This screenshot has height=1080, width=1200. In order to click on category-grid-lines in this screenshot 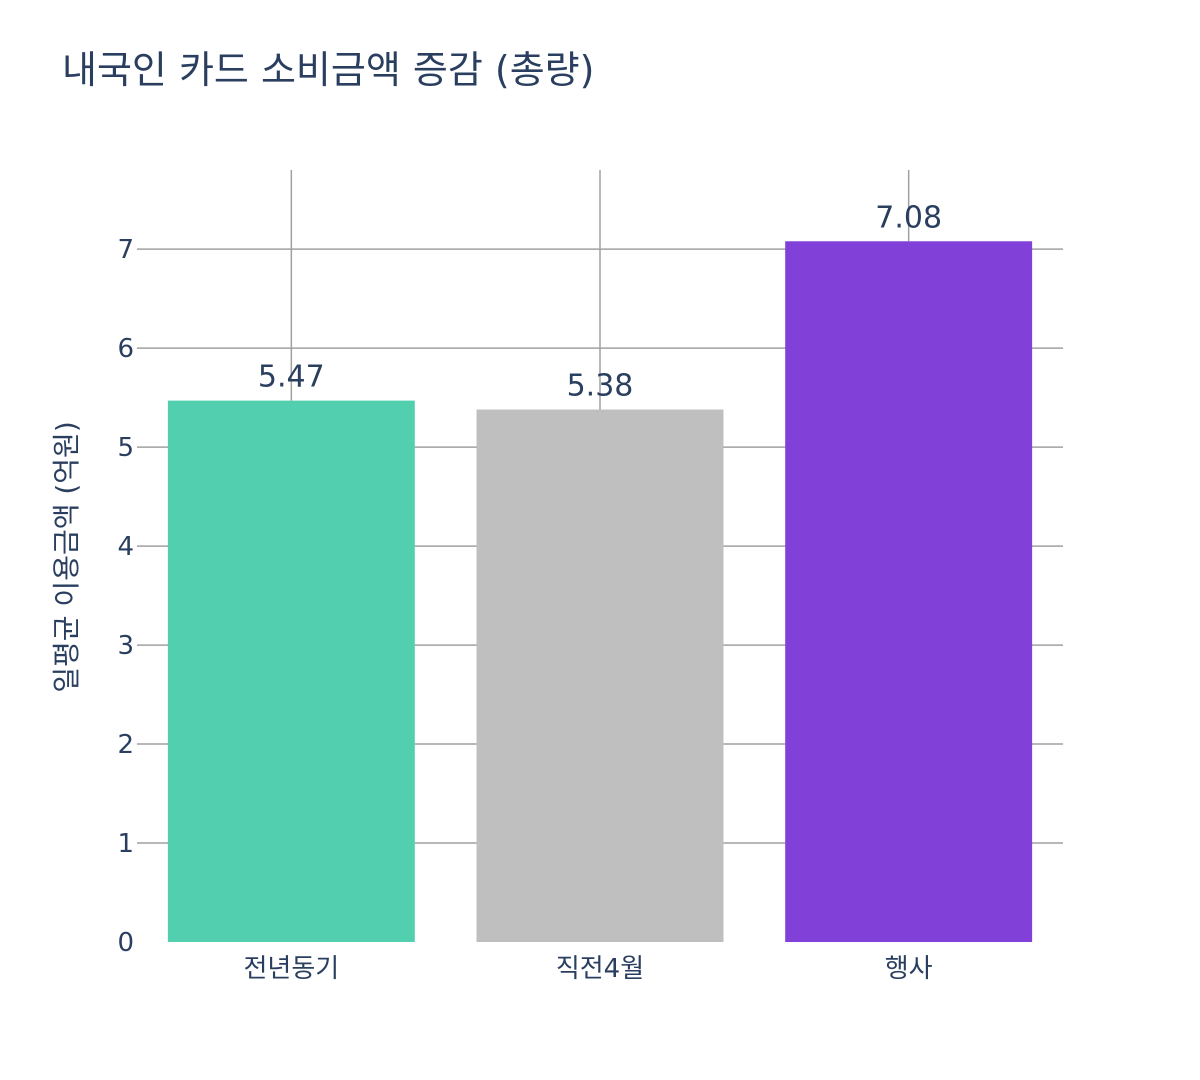, I will do `click(600, 290)`.